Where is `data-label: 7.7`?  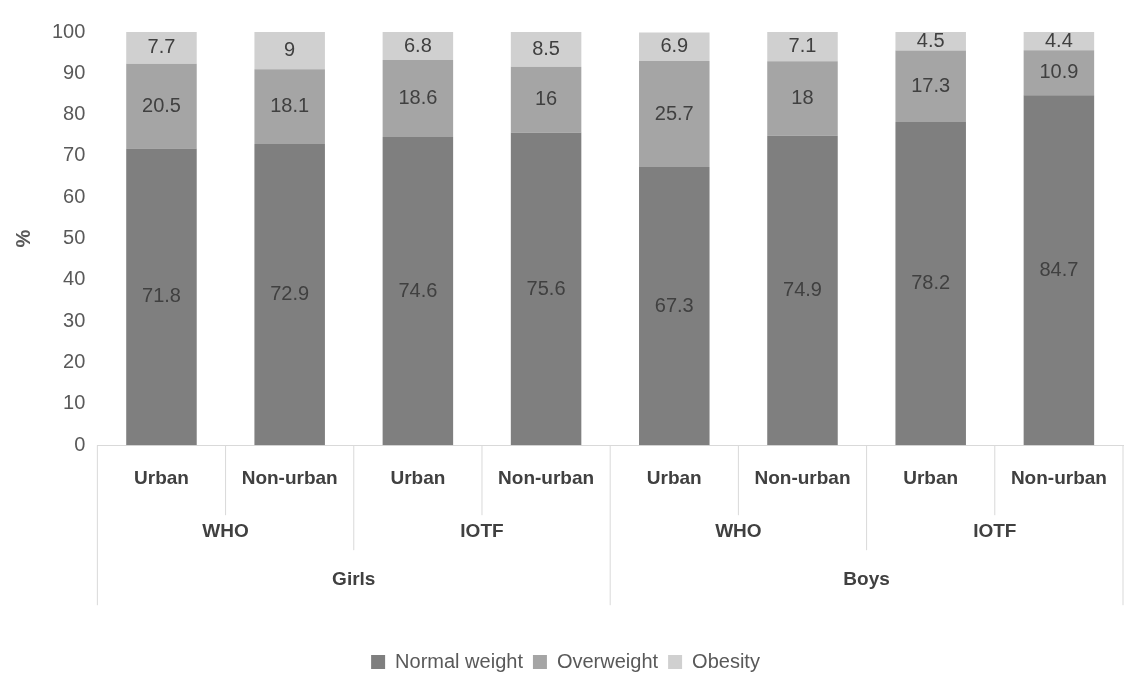 data-label: 7.7 is located at coordinates (161, 46).